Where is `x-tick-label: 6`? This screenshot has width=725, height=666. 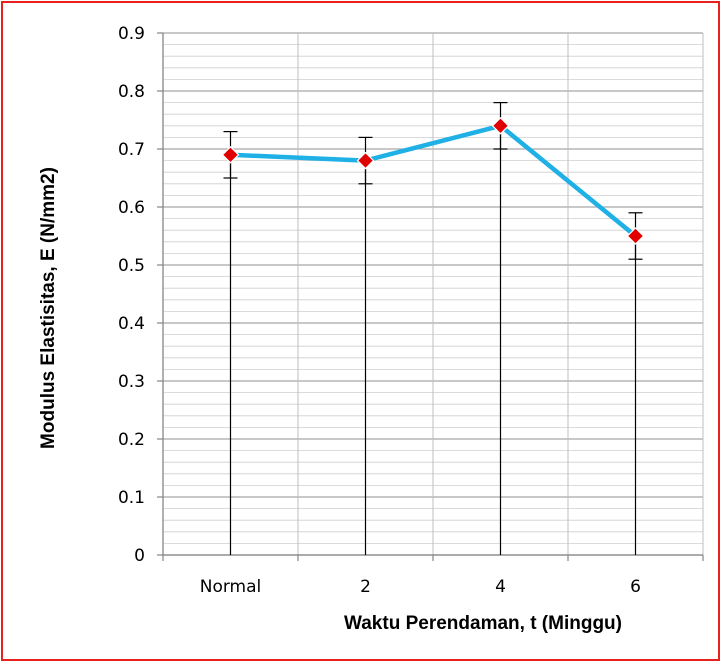
x-tick-label: 6 is located at coordinates (635, 587).